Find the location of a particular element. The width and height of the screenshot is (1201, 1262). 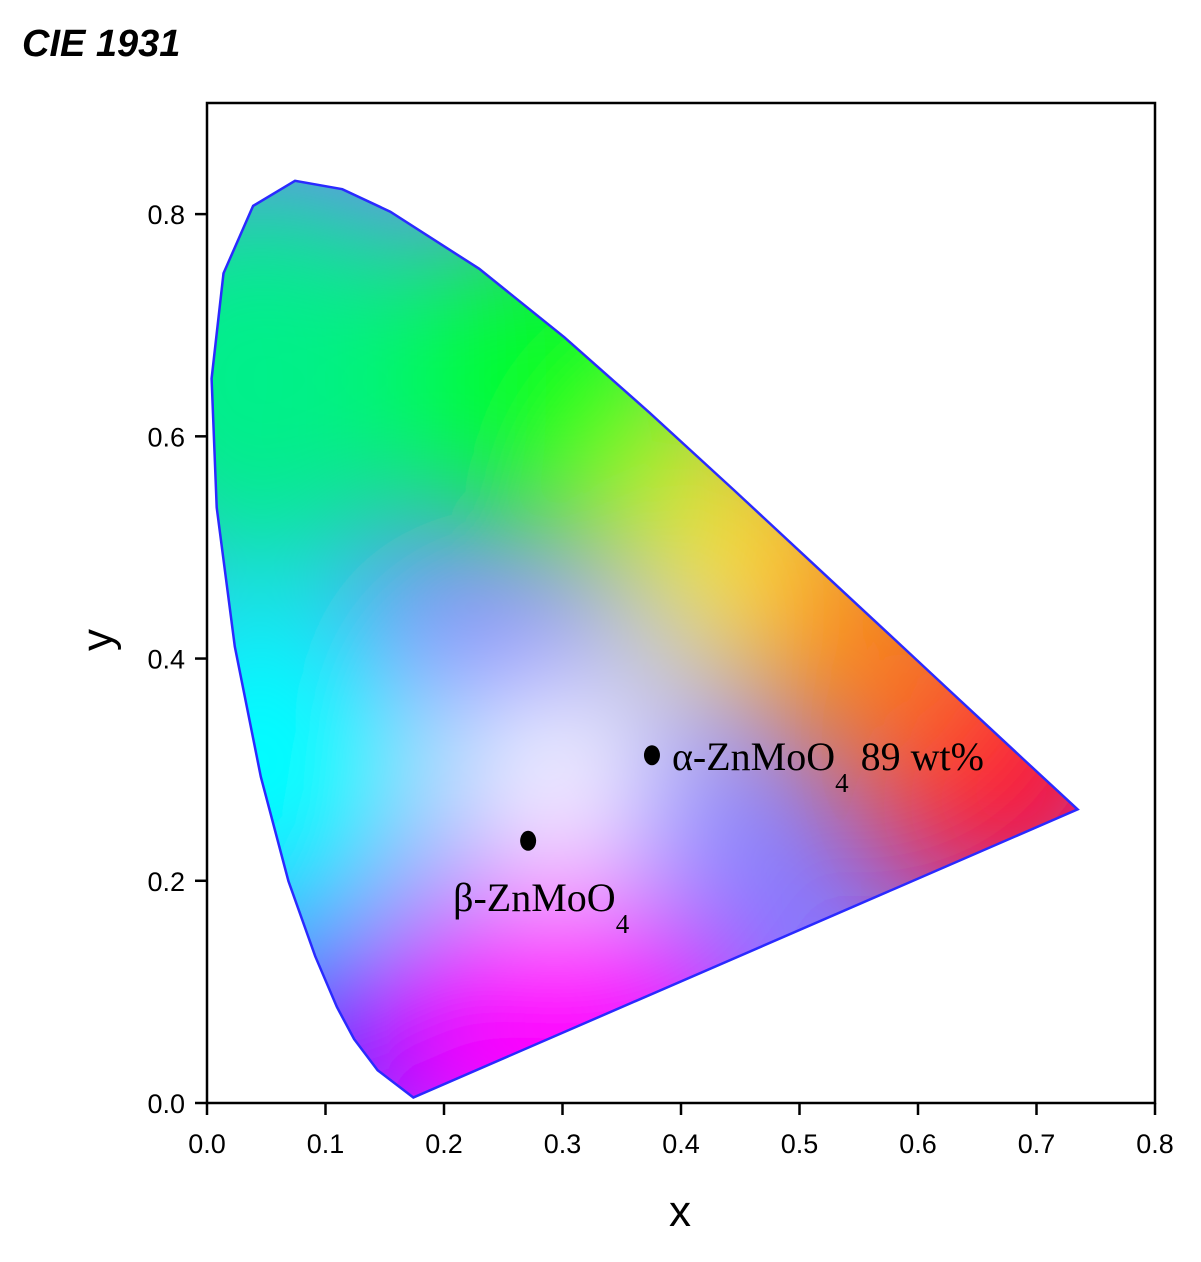

x-tick-label: 0.4 is located at coordinates (681, 1144).